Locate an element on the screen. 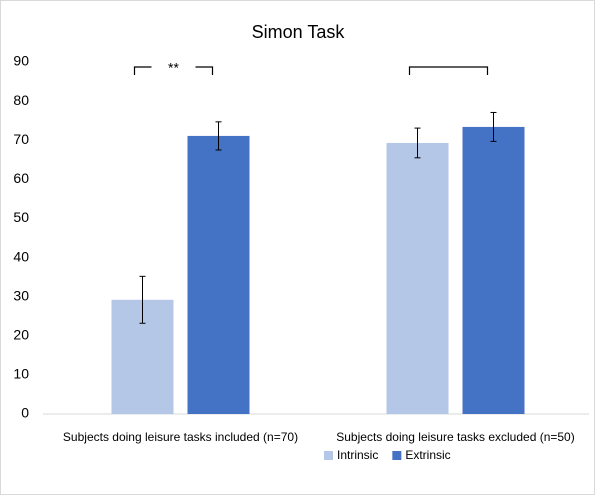 The height and width of the screenshot is (495, 595). y-tick-label: 0 is located at coordinates (25, 413).